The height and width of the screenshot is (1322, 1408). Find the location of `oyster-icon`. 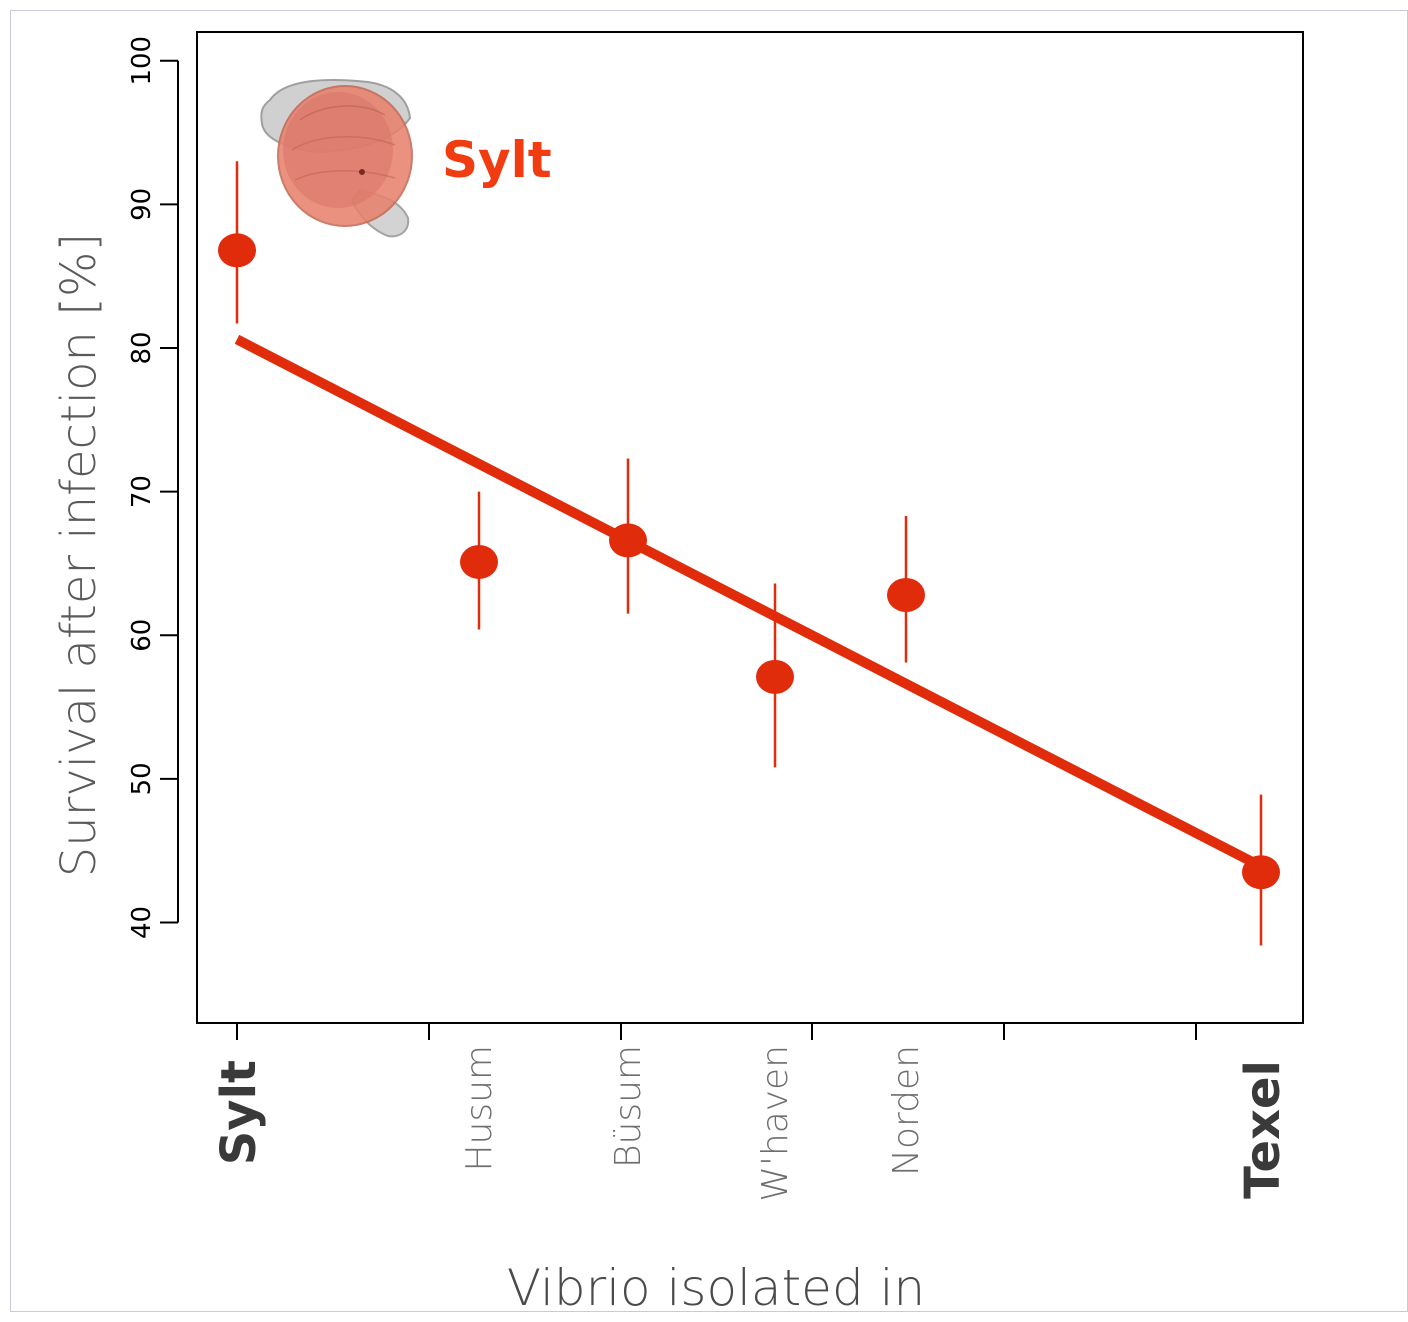

oyster-icon is located at coordinates (336, 158).